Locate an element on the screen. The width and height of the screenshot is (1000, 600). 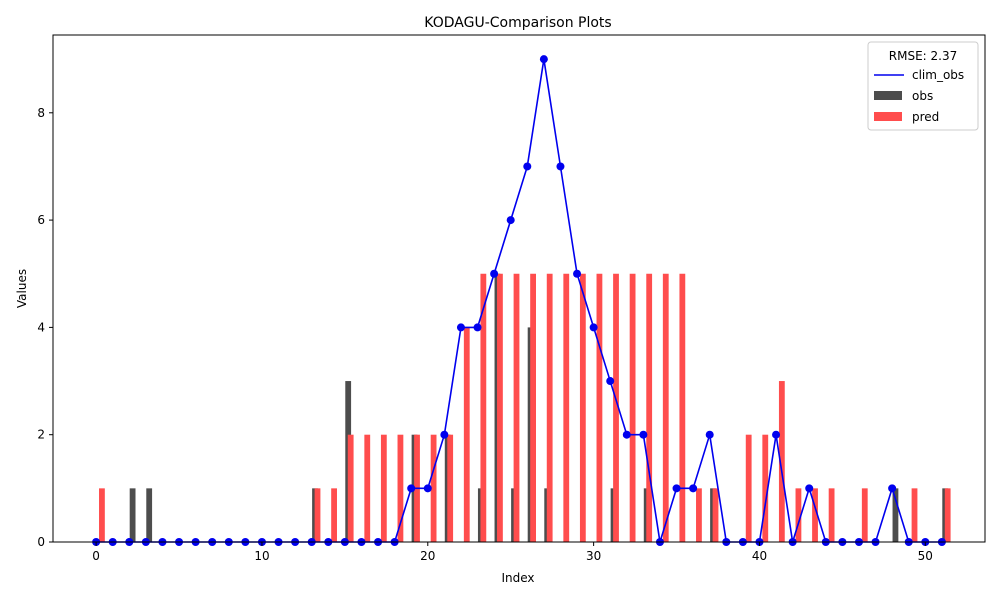
legend-title: RMSE: 2.37 is located at coordinates (923, 56).